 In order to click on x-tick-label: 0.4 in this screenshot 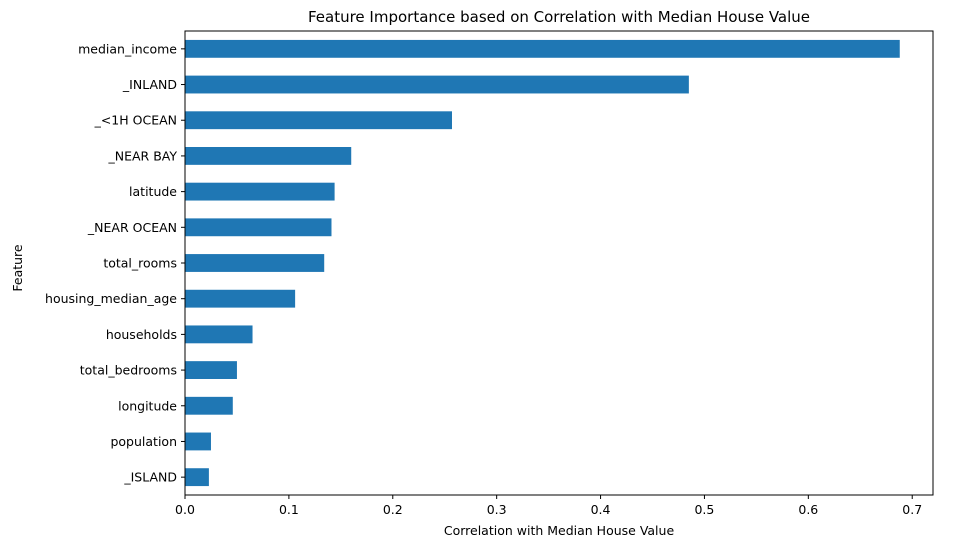, I will do `click(601, 509)`.